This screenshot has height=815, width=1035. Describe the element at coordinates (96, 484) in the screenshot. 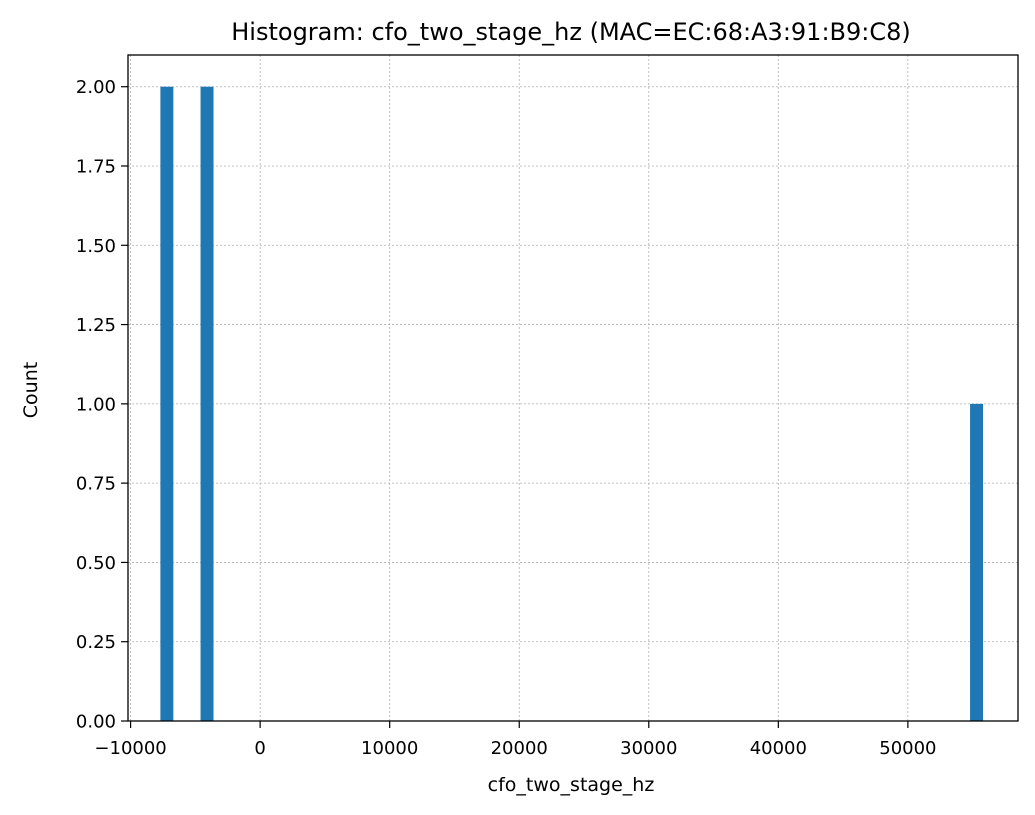

I see `y-tick-label: 0.75` at that location.